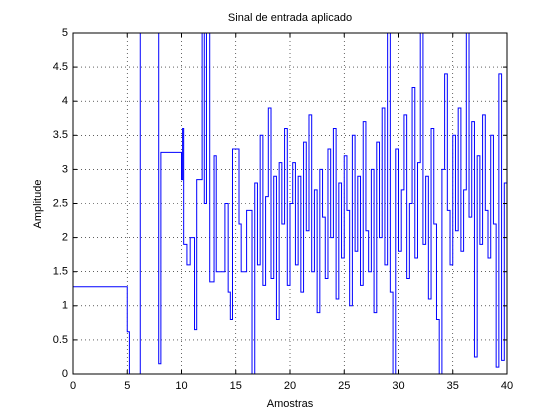 This screenshot has width=560, height=420. Describe the element at coordinates (65, 306) in the screenshot. I see `y-tick-label: 1` at that location.